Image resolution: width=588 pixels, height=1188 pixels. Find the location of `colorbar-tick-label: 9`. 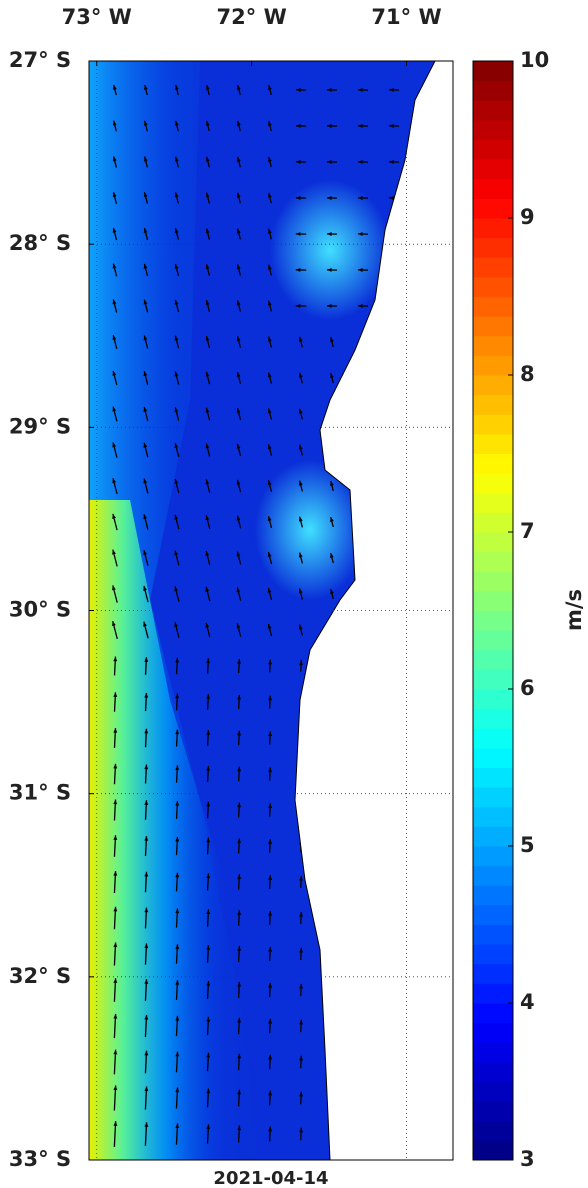

colorbar-tick-label: 9 is located at coordinates (527, 217).